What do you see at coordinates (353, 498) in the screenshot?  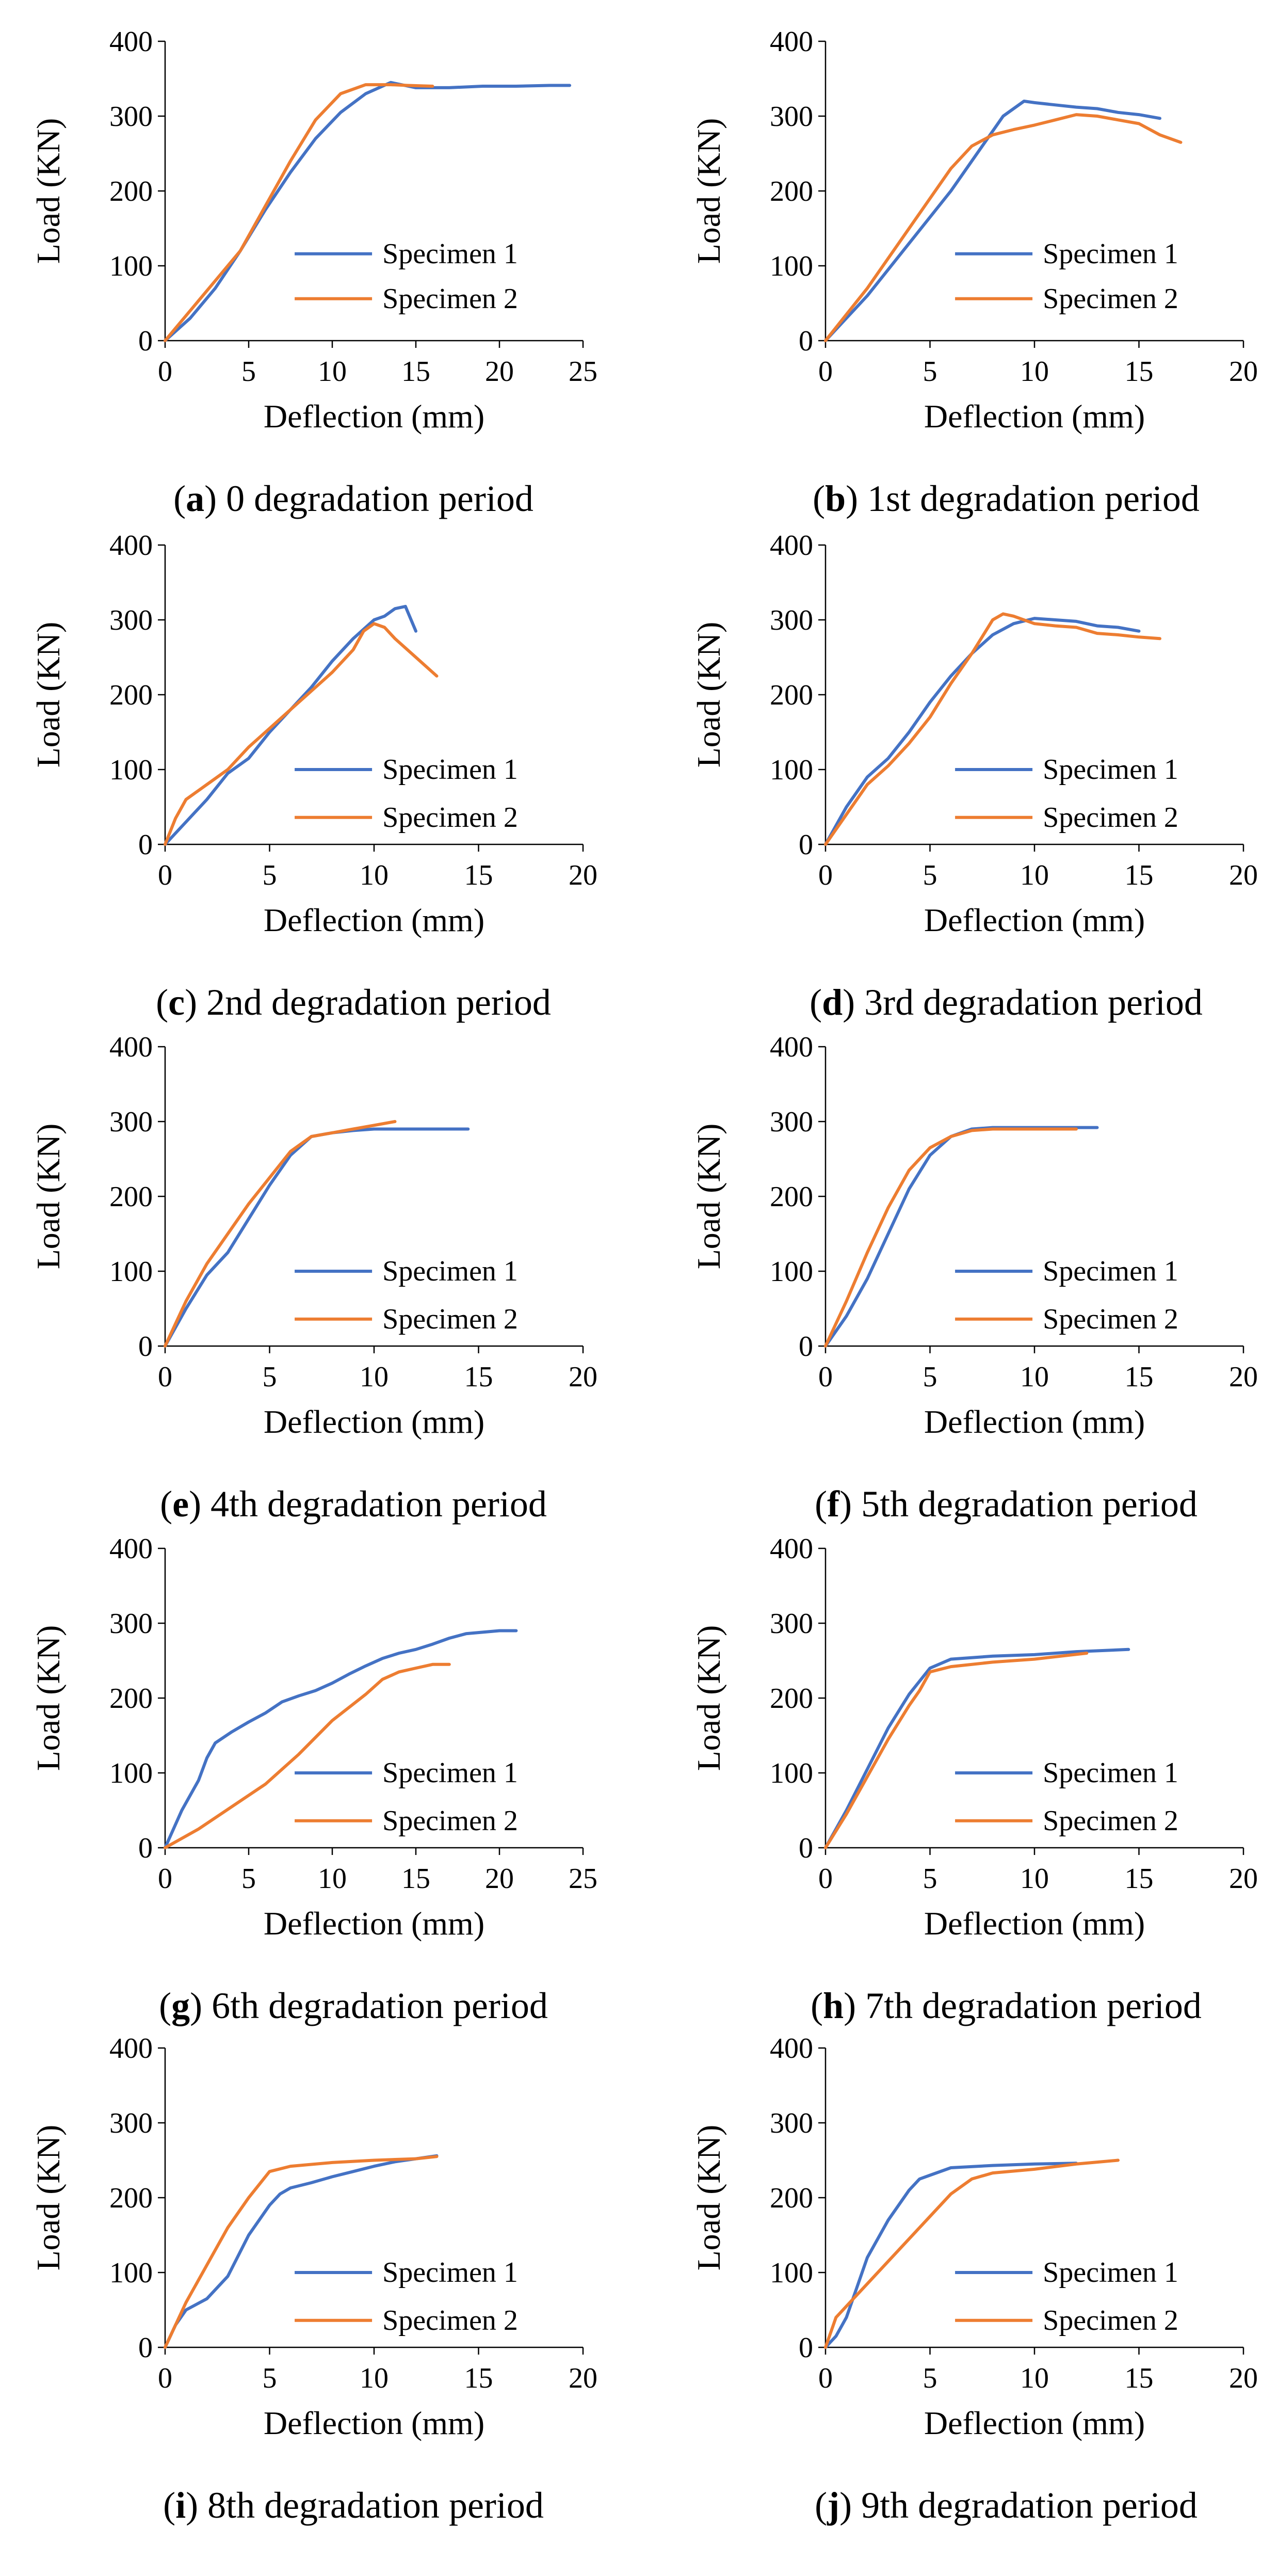 I see `panel-caption: (a) 0 degradation period` at bounding box center [353, 498].